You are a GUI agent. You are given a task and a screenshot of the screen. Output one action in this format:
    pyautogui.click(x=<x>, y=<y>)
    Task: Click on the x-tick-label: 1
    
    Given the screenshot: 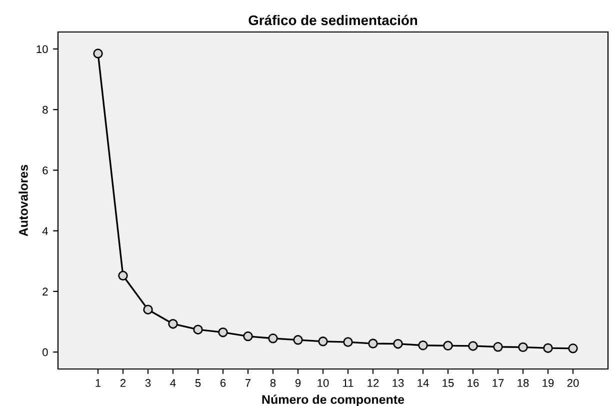 What is the action you would take?
    pyautogui.click(x=98, y=383)
    